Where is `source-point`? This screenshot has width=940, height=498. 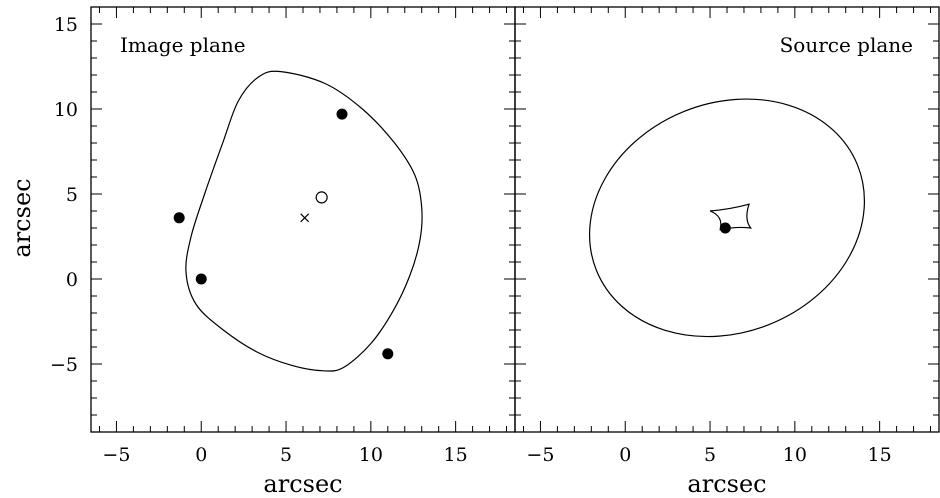
source-point is located at coordinates (725, 228).